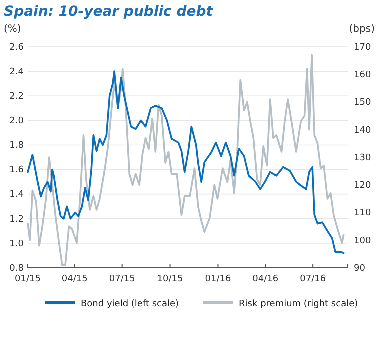 Image resolution: width=379 pixels, height=338 pixels. What do you see at coordinates (363, 75) in the screenshot?
I see `y2-tick-label: 160` at bounding box center [363, 75].